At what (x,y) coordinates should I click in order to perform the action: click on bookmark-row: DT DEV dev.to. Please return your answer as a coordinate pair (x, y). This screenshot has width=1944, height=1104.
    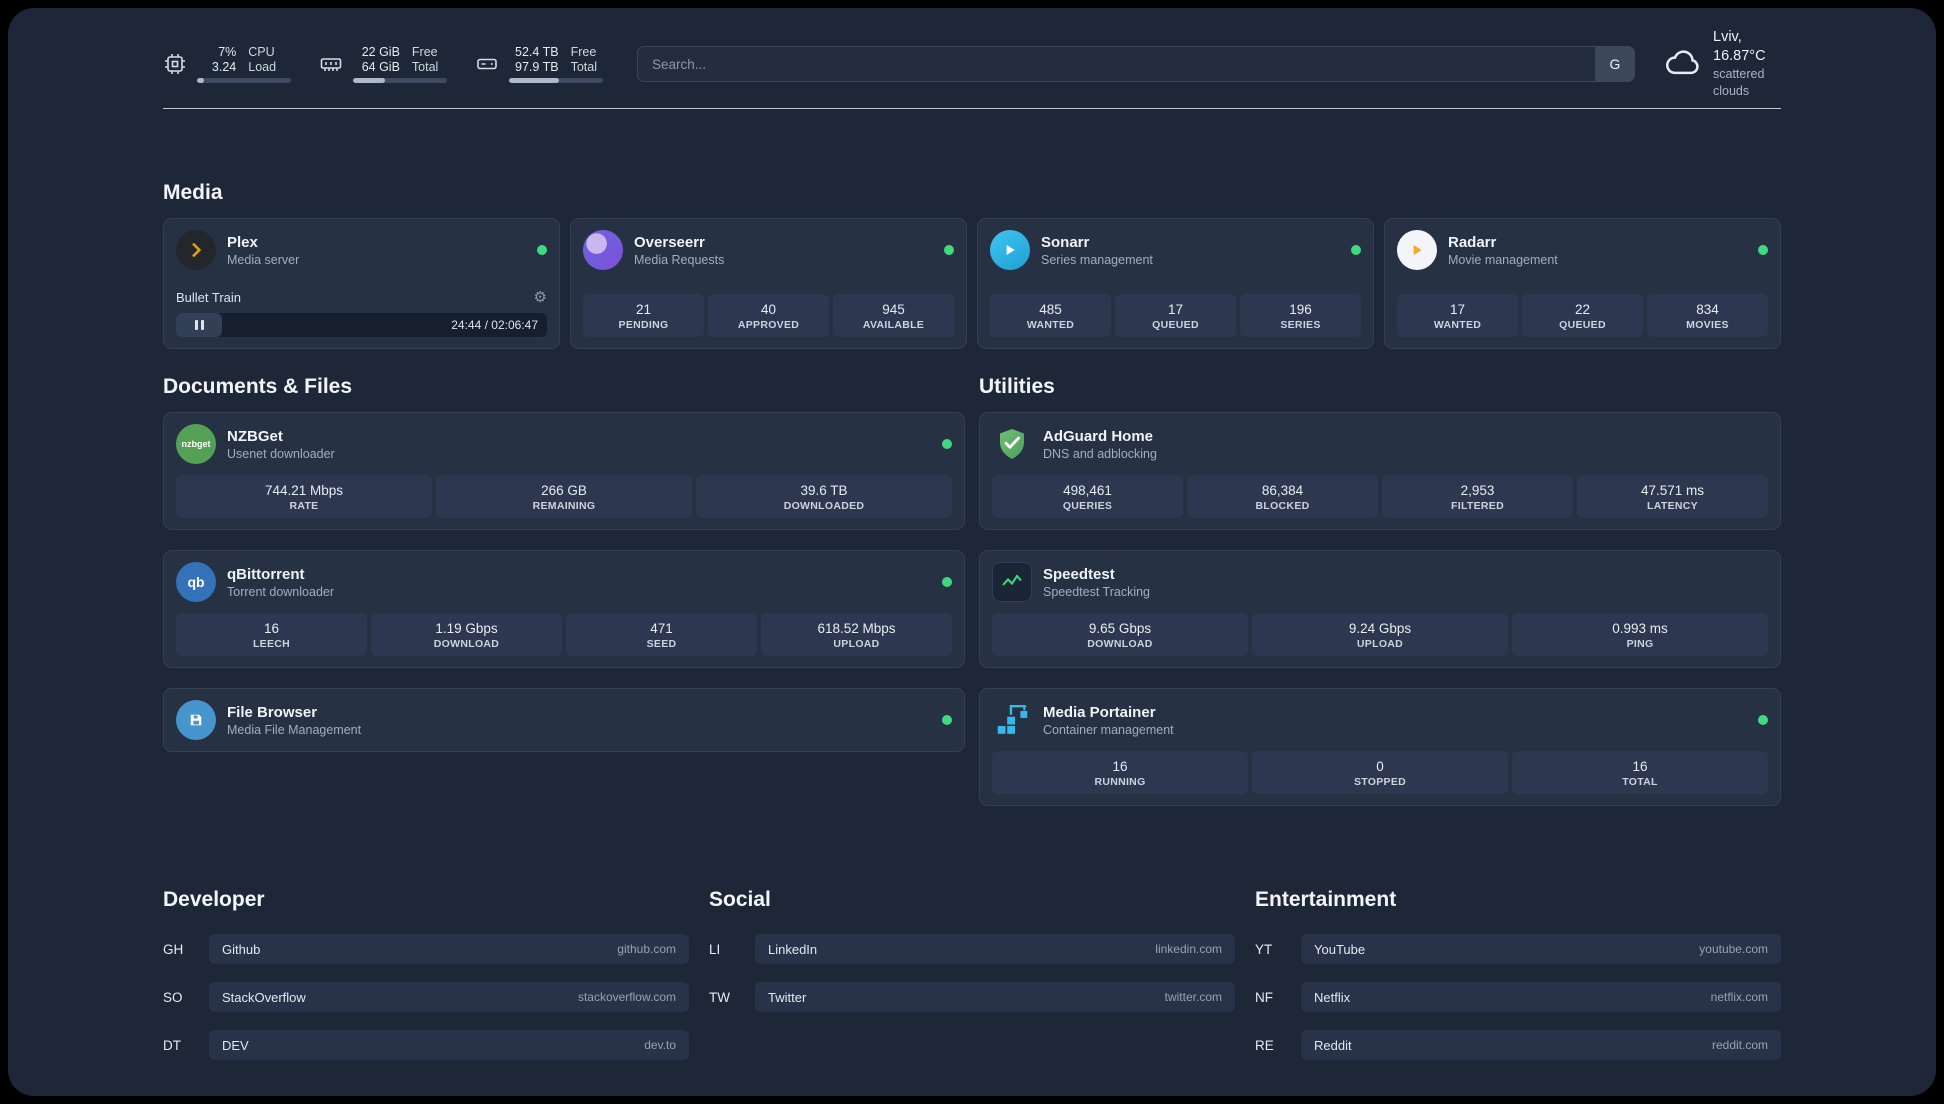
    Looking at the image, I should click on (426, 1045).